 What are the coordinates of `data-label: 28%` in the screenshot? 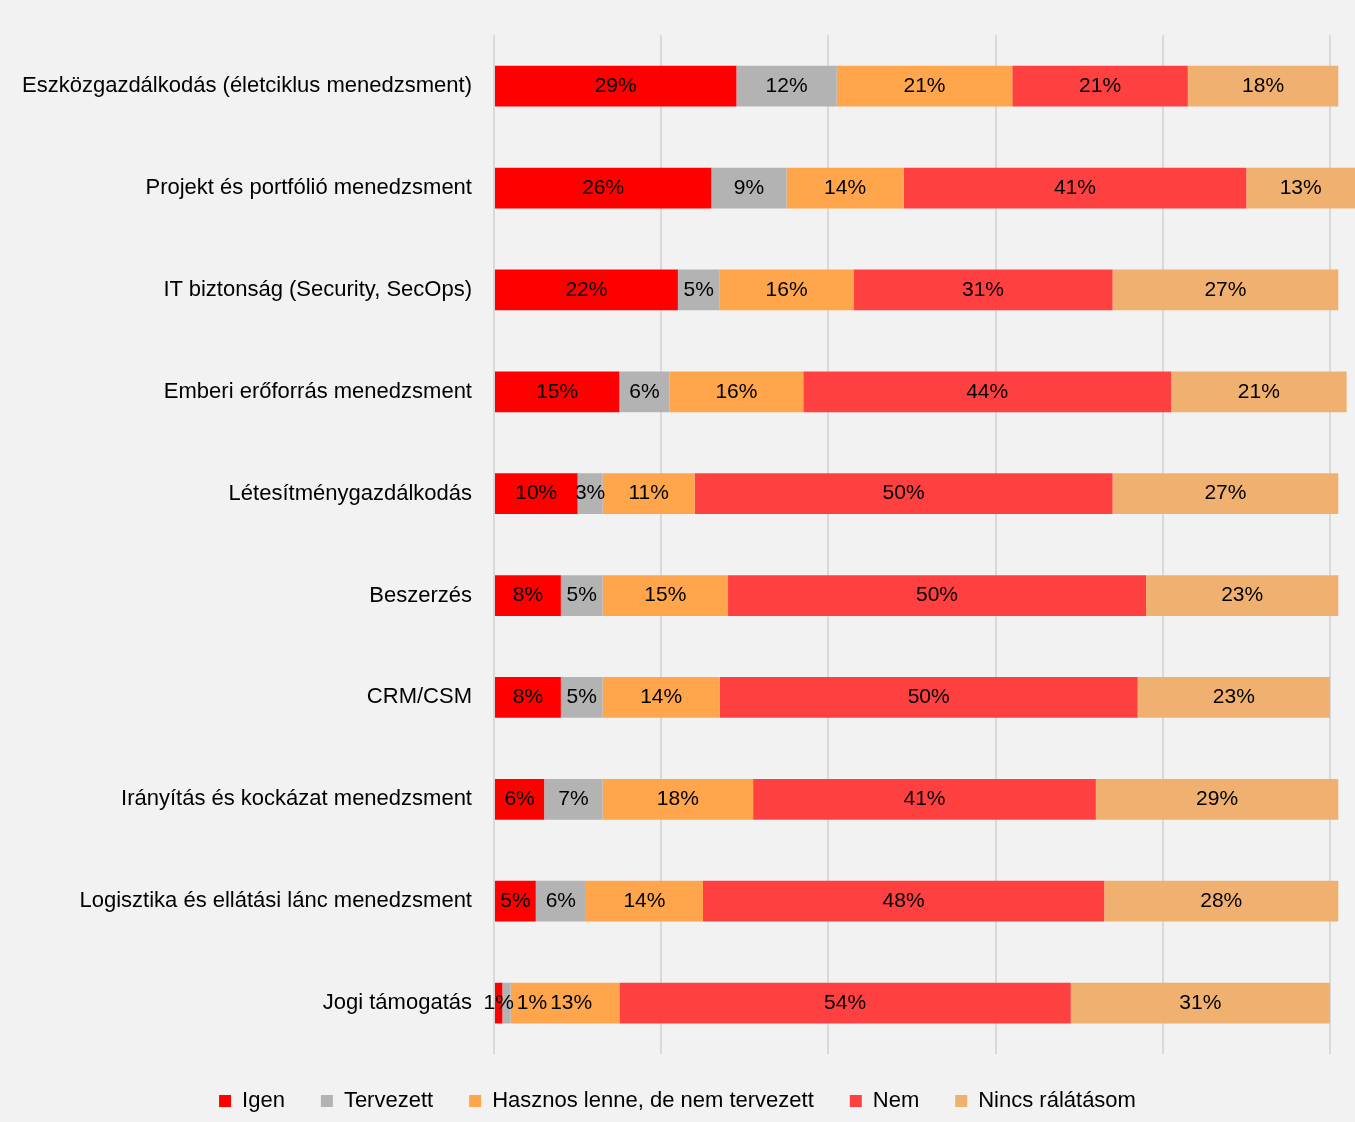 It's located at (1221, 899).